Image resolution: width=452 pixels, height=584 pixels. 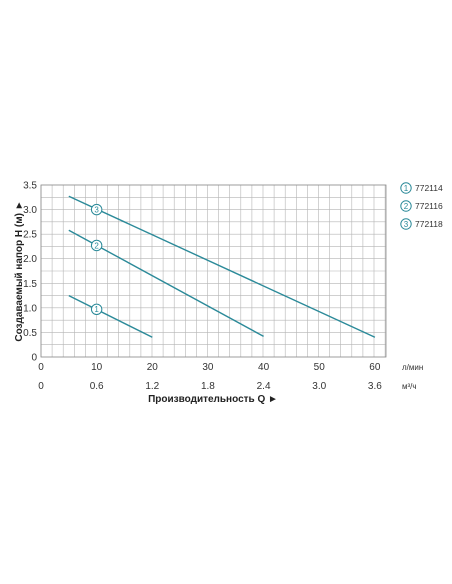 I want to click on x-tick-label-secondary: 1.8, so click(x=208, y=386).